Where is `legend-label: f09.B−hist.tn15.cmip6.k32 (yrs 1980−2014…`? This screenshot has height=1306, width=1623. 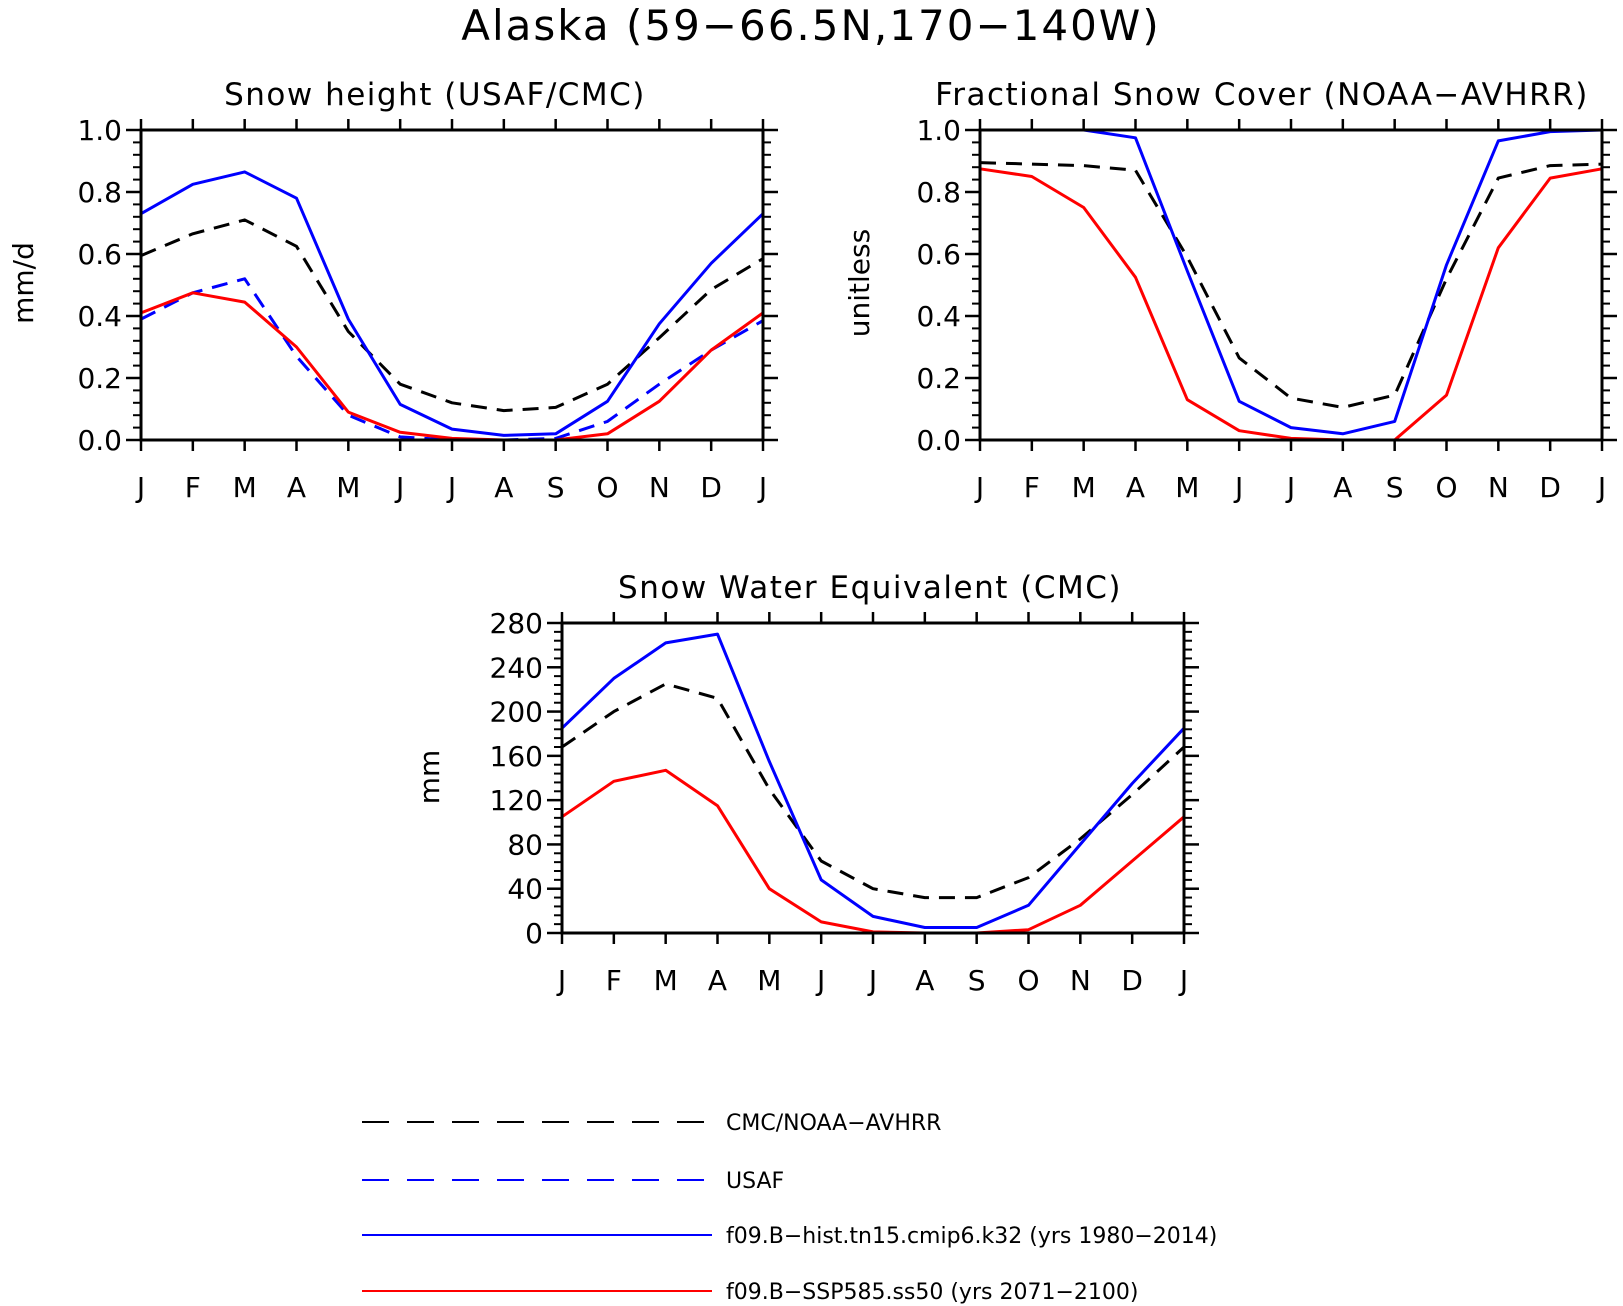
legend-label: f09.B−hist.tn15.cmip6.k32 (yrs 1980−2014… is located at coordinates (971, 1236).